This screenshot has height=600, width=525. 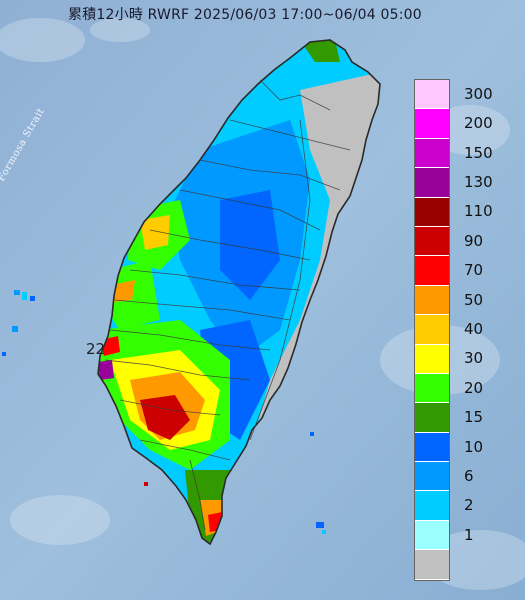 What do you see at coordinates (478, 93) in the screenshot?
I see `legend-label: 300` at bounding box center [478, 93].